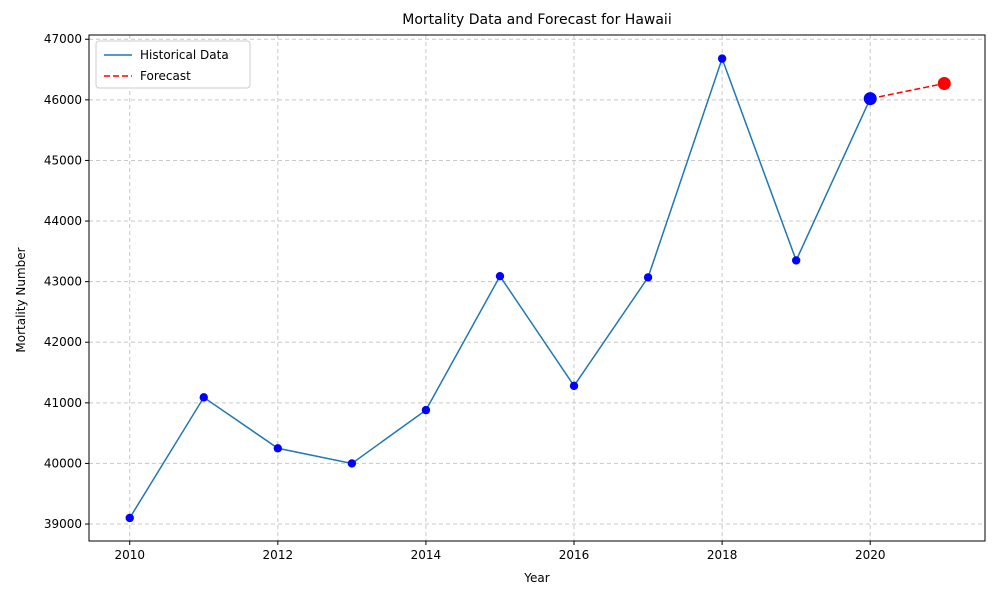  Describe the element at coordinates (63, 524) in the screenshot. I see `y-tick-label: 39000` at that location.